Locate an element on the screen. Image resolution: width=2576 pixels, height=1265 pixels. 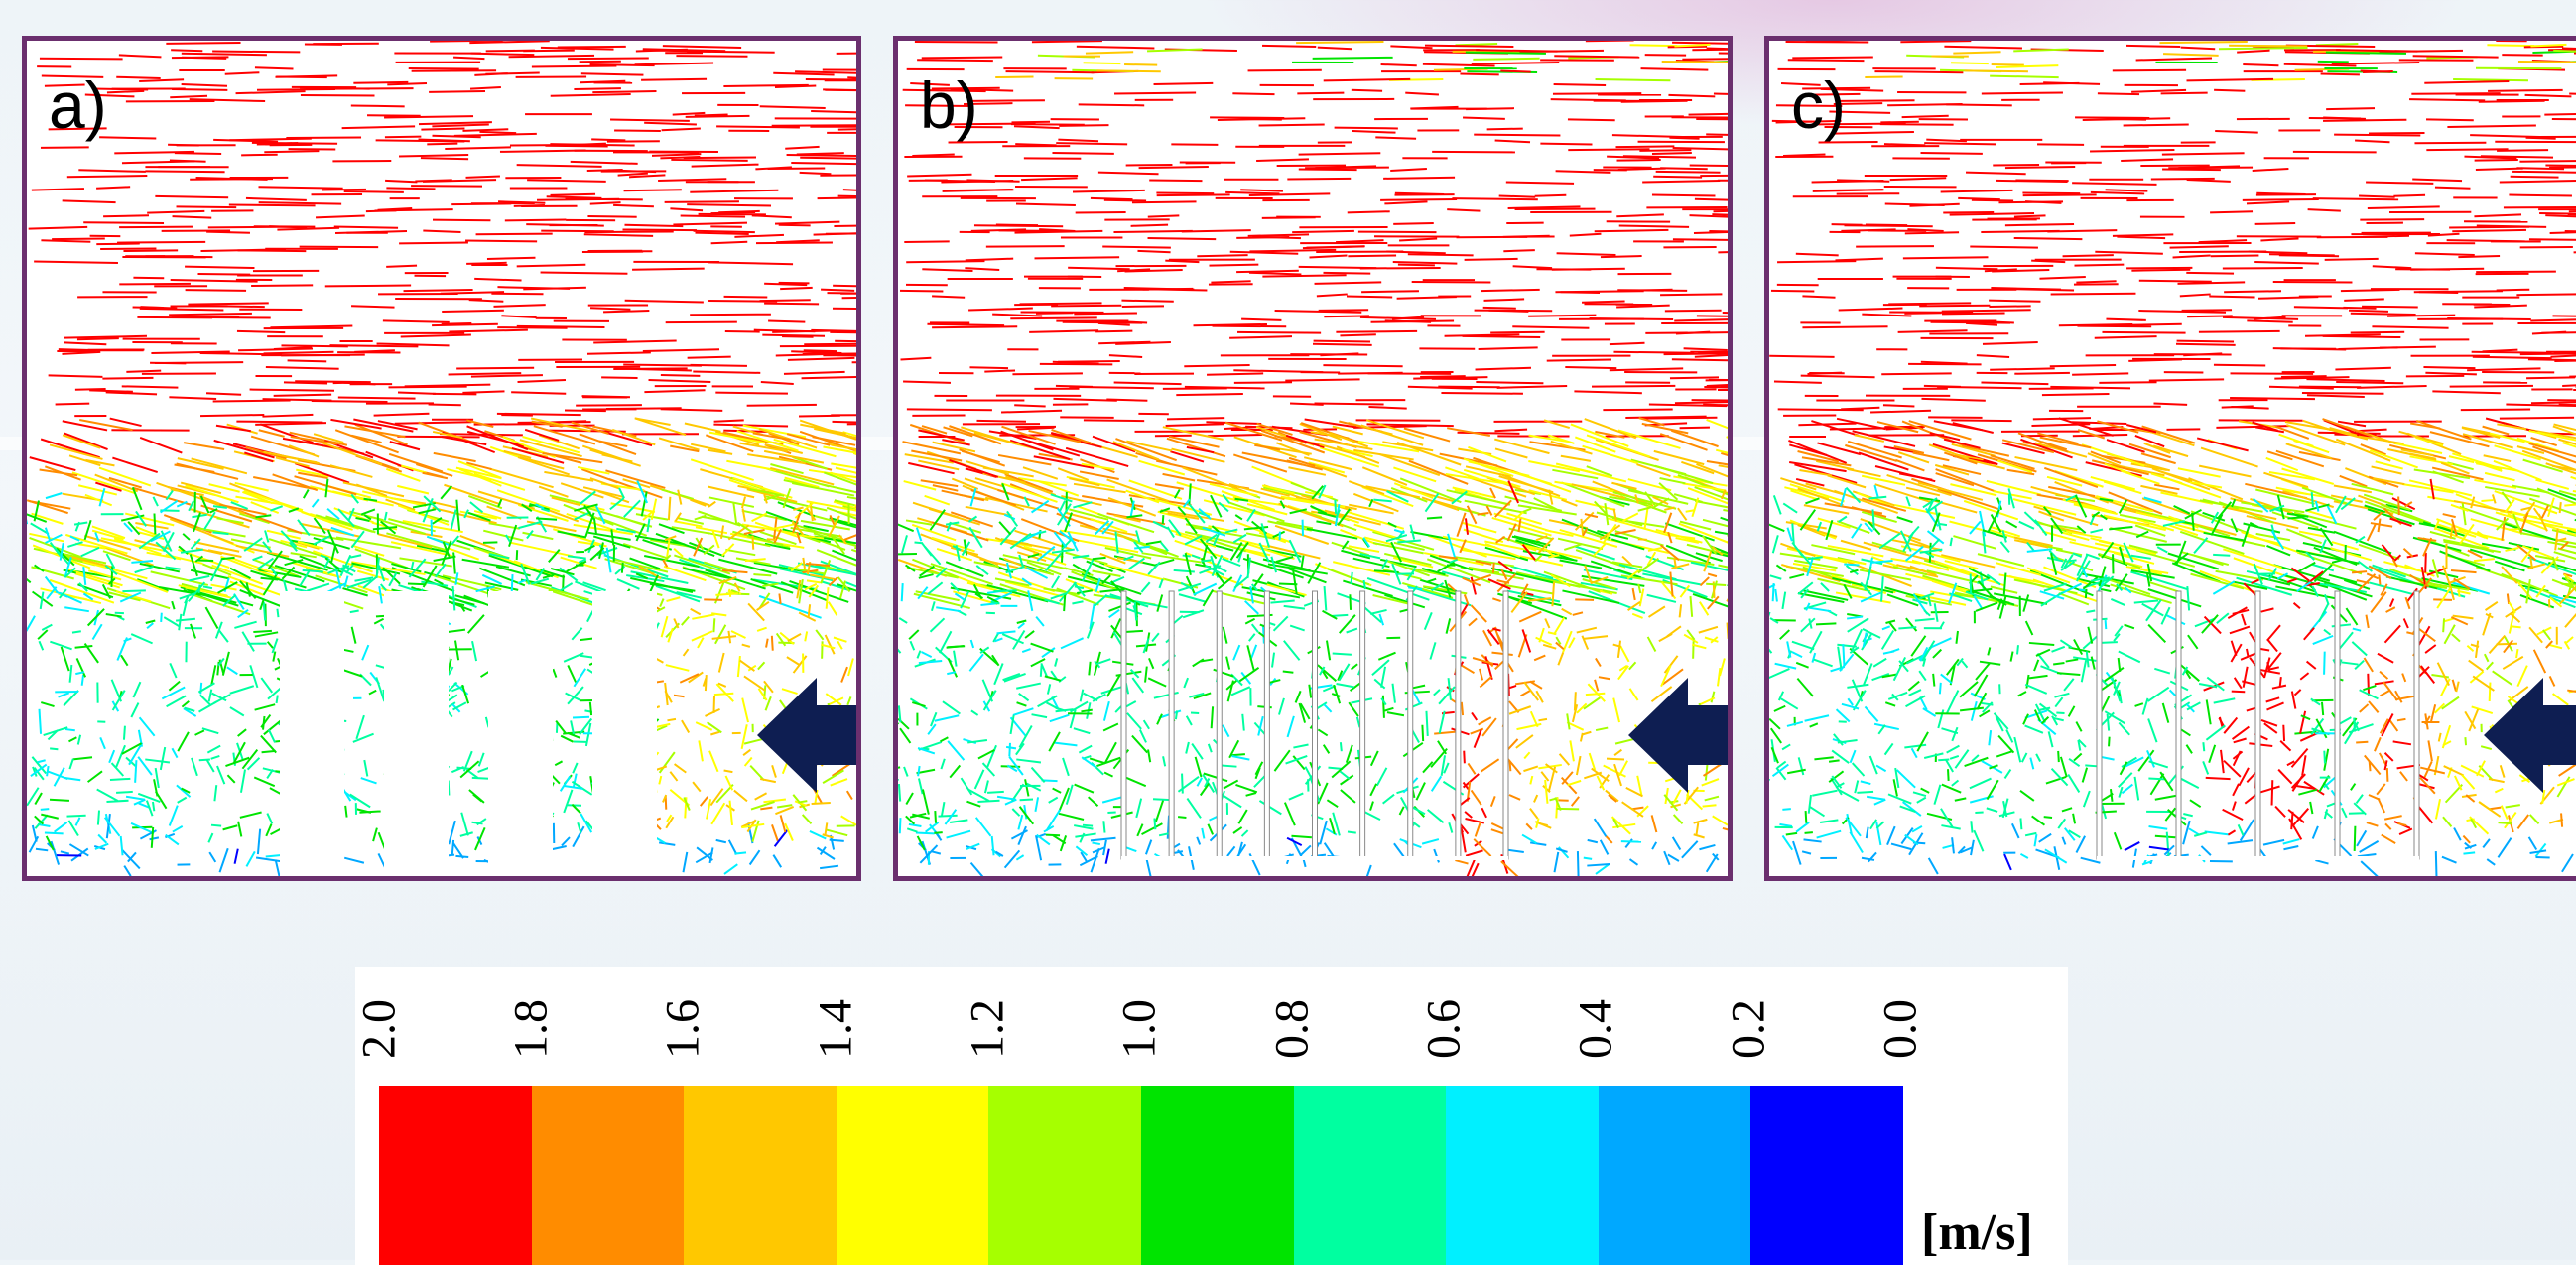
panel-label-b: b) is located at coordinates (949, 105).